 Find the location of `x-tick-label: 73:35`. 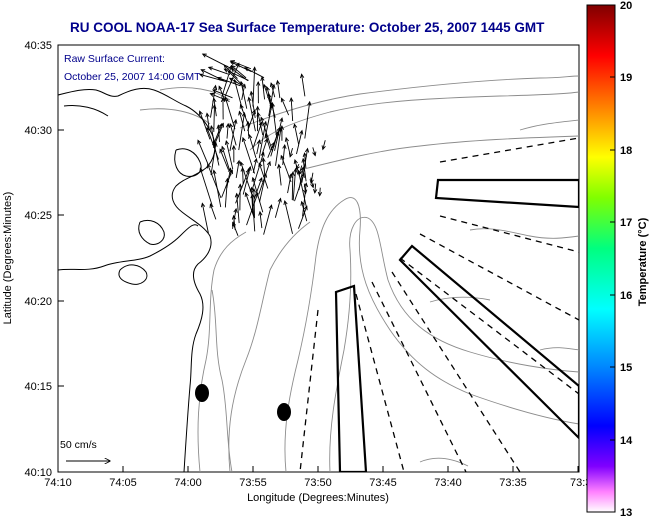

x-tick-label: 73:35 is located at coordinates (513, 483).